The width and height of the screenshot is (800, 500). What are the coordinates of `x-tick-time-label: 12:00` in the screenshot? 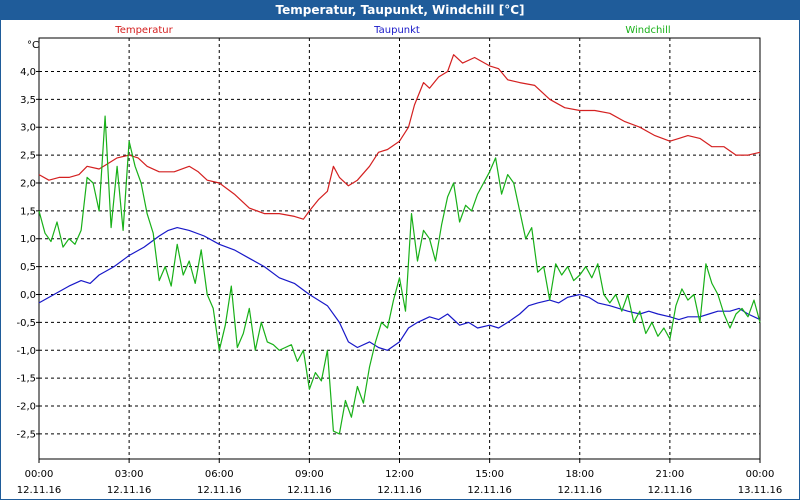 It's located at (399, 474).